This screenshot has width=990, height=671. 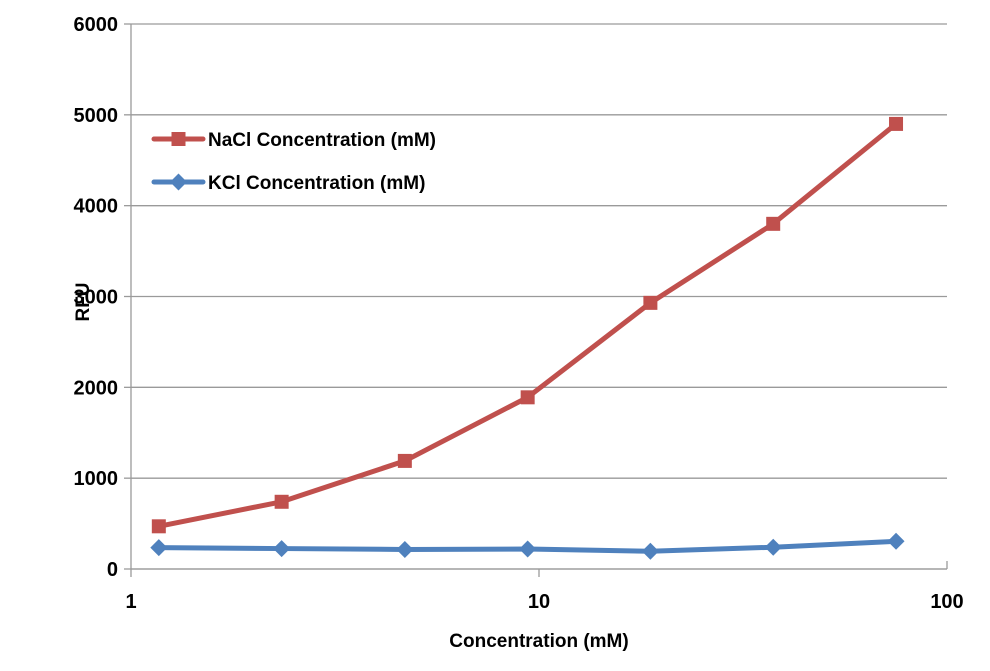 What do you see at coordinates (178, 139) in the screenshot?
I see `legend-square-marker-icon` at bounding box center [178, 139].